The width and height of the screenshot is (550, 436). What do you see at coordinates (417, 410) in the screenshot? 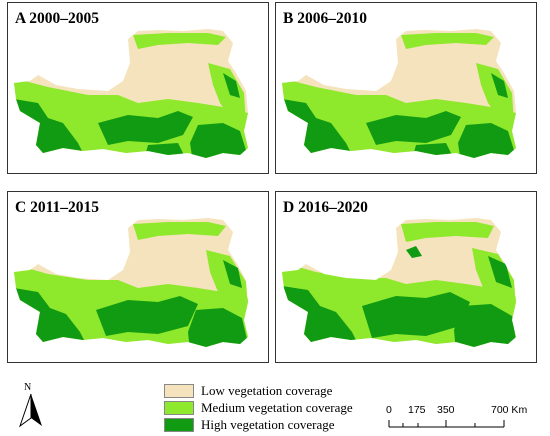
I see `scale-label-175: 175` at bounding box center [417, 410].